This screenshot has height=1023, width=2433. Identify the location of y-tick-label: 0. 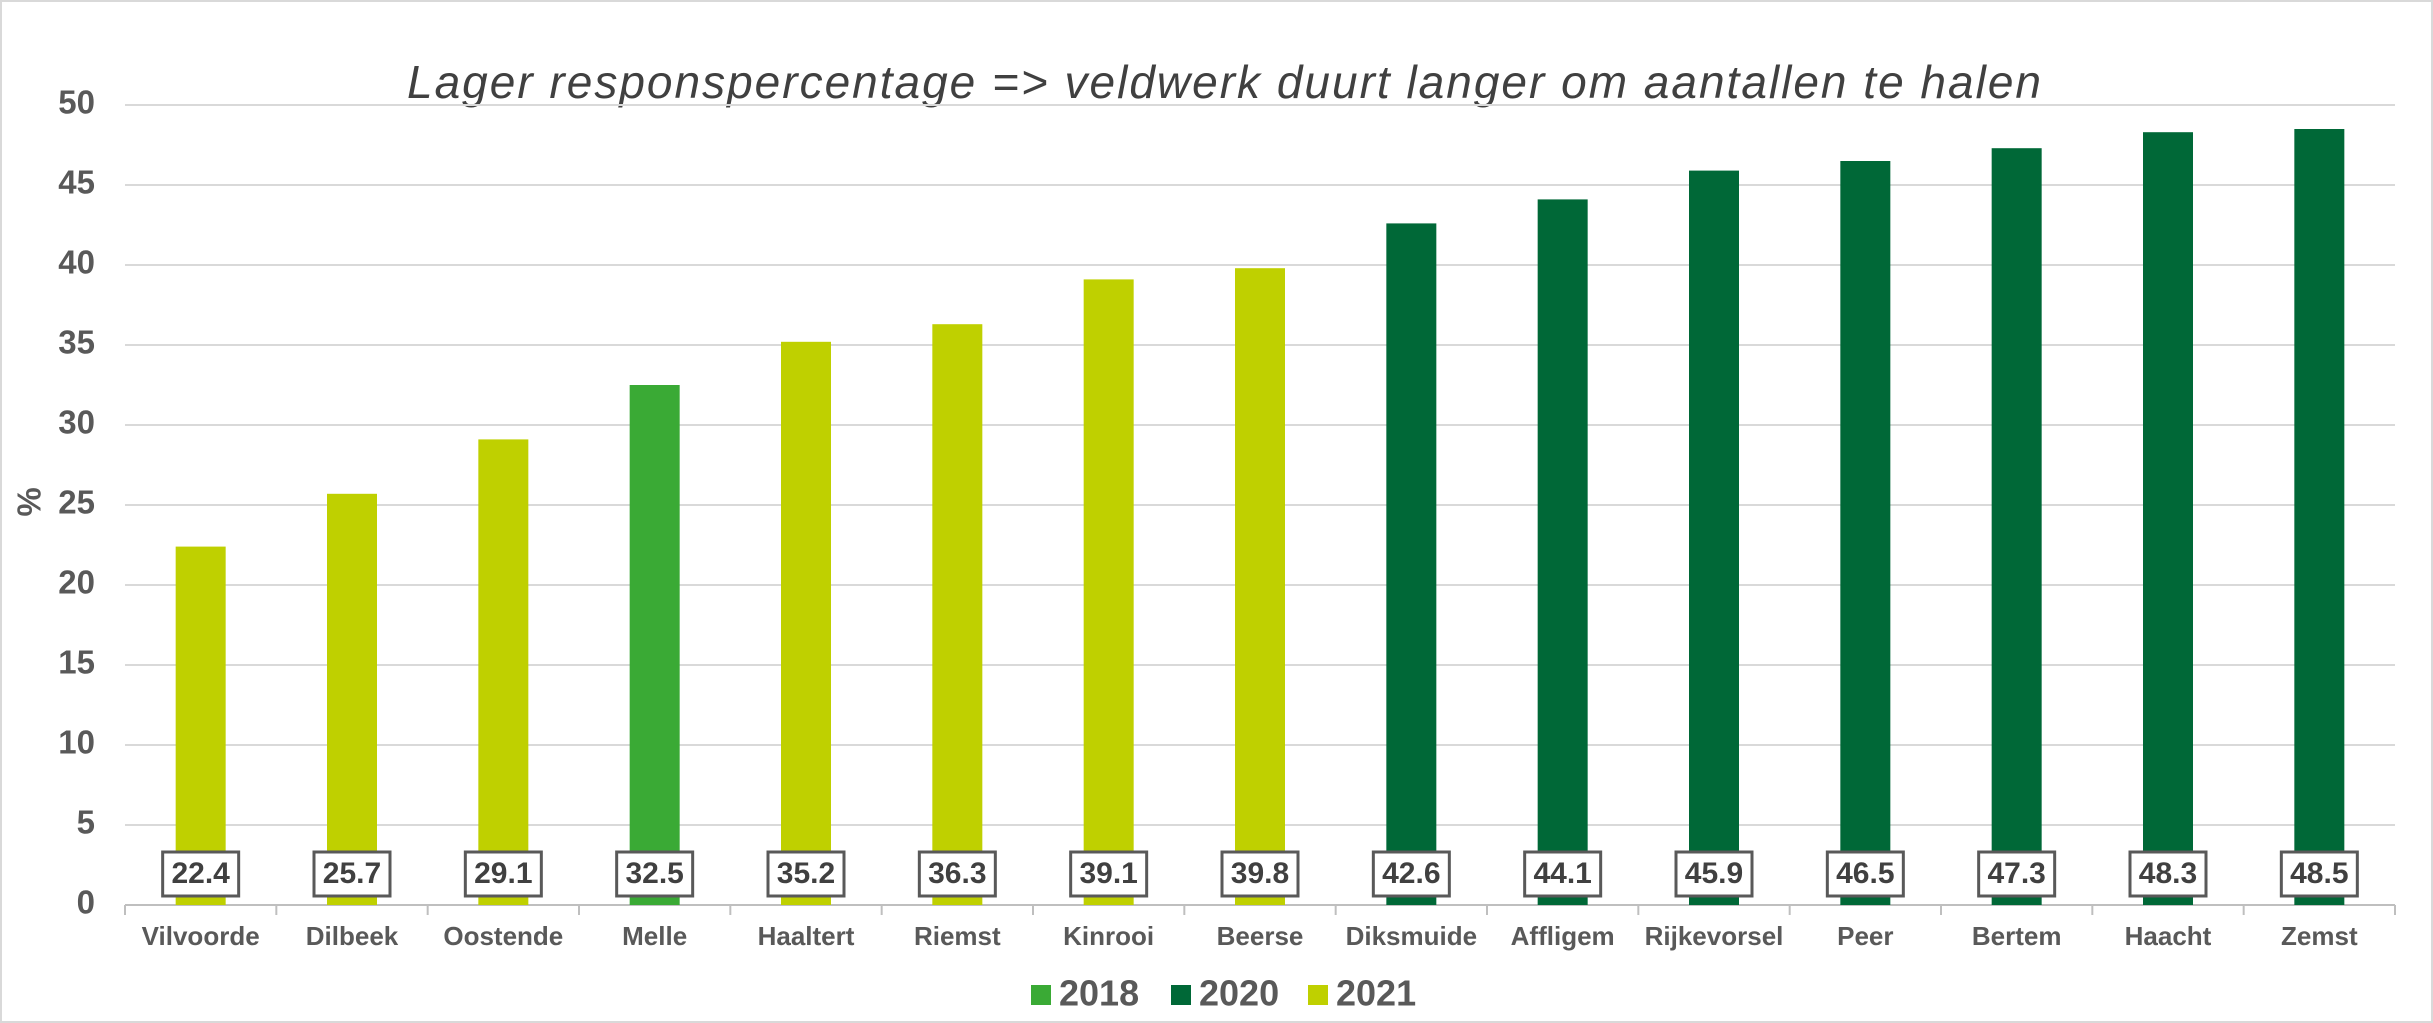
(86, 902).